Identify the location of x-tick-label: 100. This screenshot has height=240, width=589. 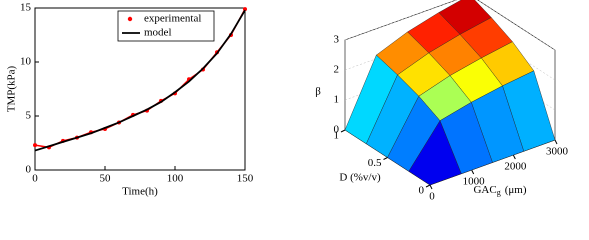
(175, 179).